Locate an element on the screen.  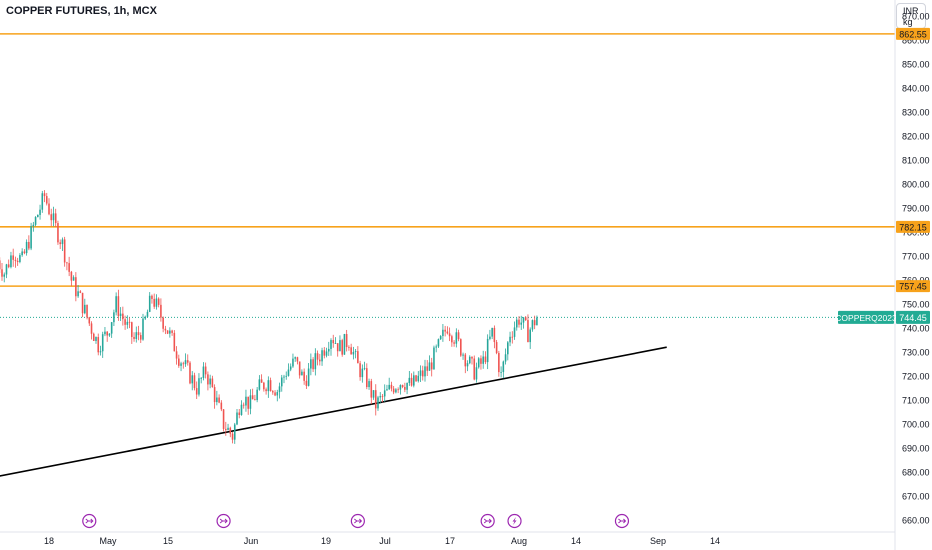
symbol-label: COPPERQ2023 is located at coordinates (866, 318).